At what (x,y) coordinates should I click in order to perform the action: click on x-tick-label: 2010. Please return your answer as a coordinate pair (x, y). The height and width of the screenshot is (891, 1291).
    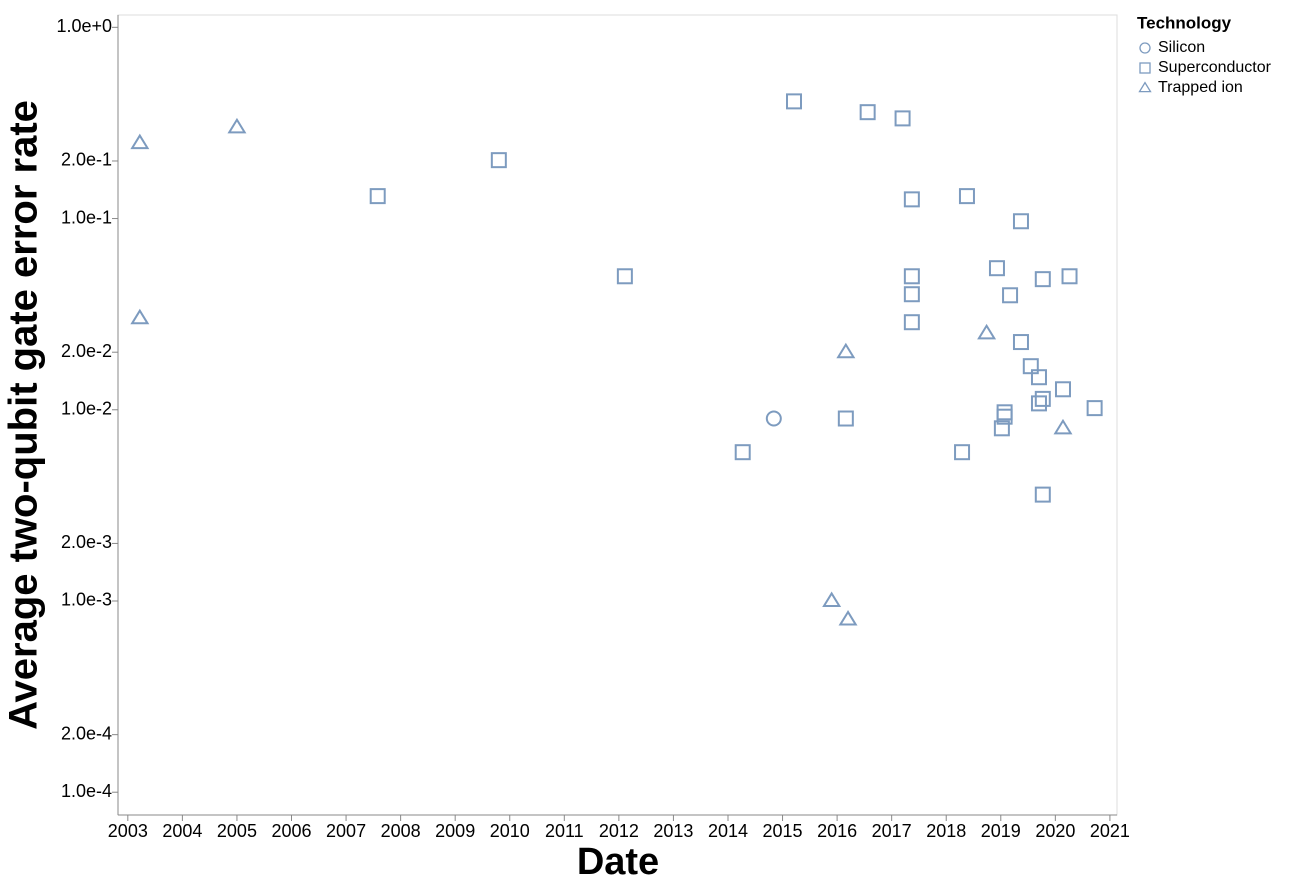
    Looking at the image, I should click on (510, 831).